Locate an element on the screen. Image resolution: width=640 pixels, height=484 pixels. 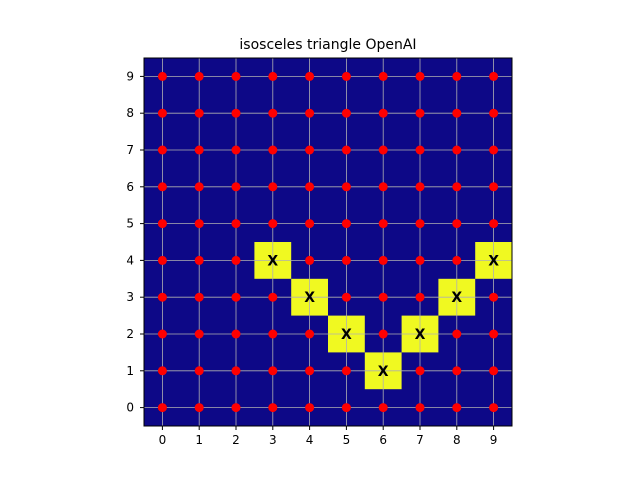
cell-label-4-3: X is located at coordinates (309, 298).